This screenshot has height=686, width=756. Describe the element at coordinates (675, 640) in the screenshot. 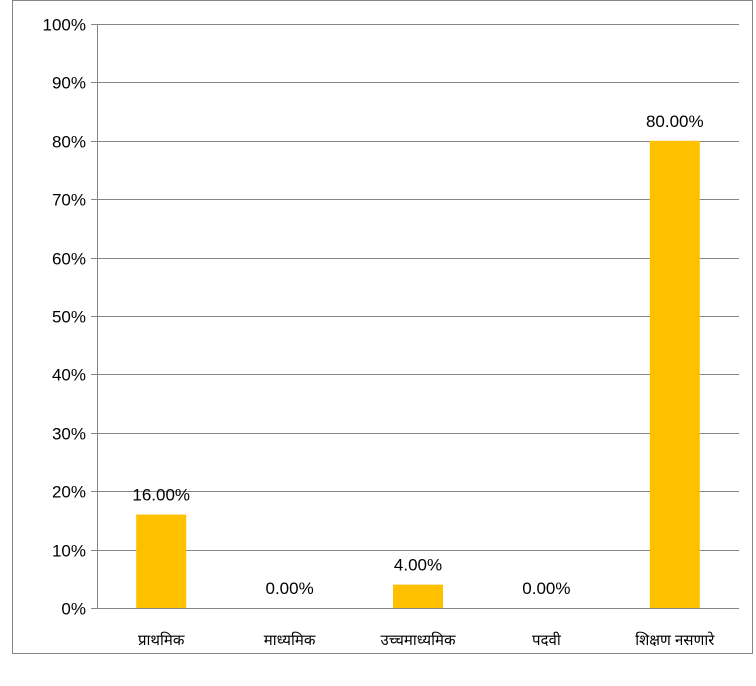

I see `x-tick-label: शिक्षण नसणारे` at that location.